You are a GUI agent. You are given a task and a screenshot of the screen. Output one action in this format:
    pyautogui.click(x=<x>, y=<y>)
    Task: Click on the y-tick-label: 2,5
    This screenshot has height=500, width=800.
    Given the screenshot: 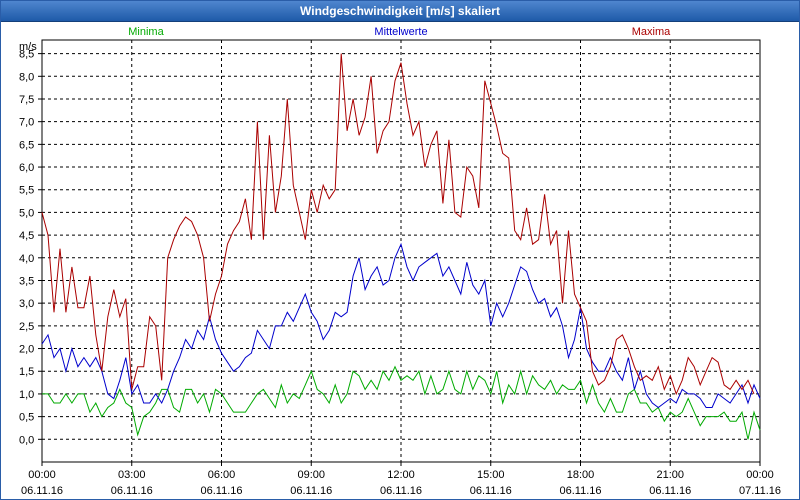 What is the action you would take?
    pyautogui.click(x=26, y=327)
    